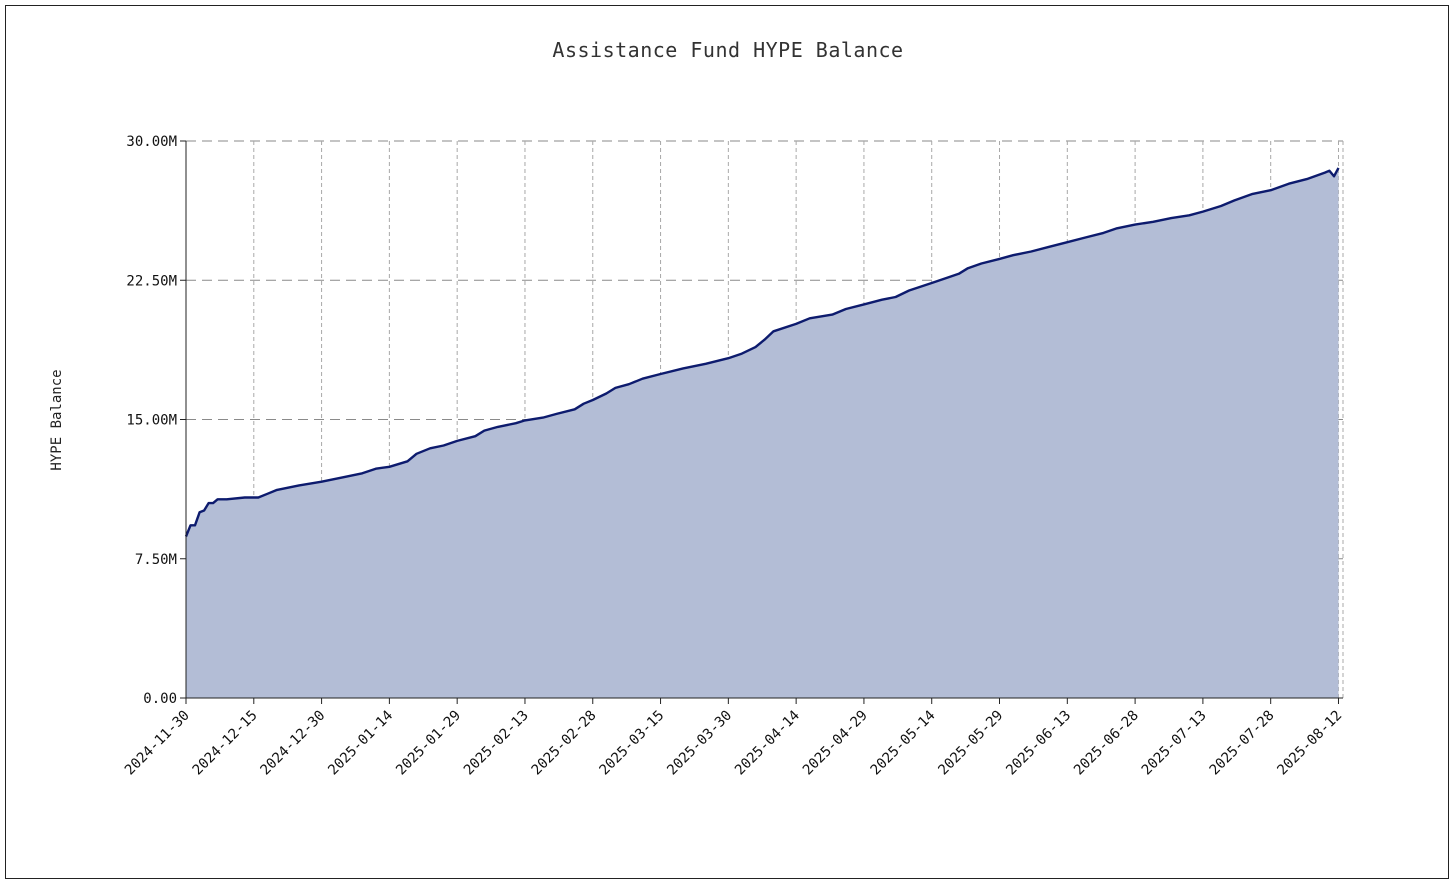 The image size is (1456, 888). What do you see at coordinates (1106, 743) in the screenshot?
I see `x-tick-label: 2025-06-28` at bounding box center [1106, 743].